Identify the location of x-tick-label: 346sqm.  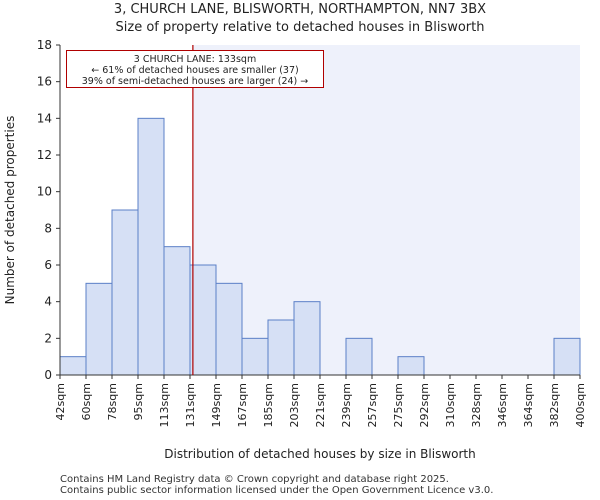
(502, 405).